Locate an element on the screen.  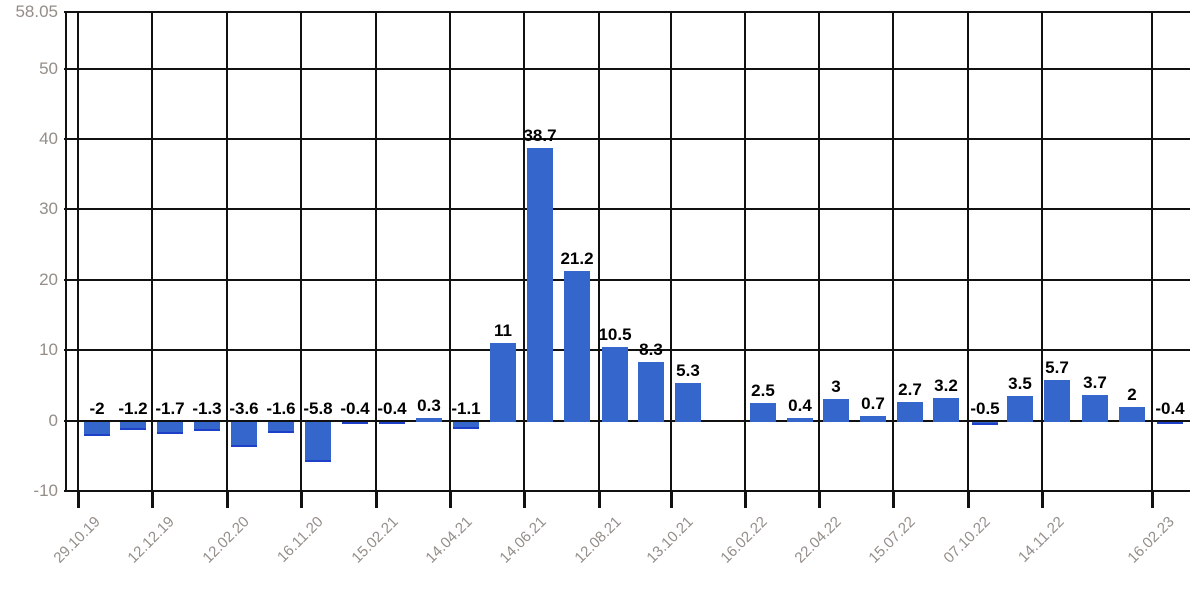
bar-value-label: 3.2 is located at coordinates (946, 386).